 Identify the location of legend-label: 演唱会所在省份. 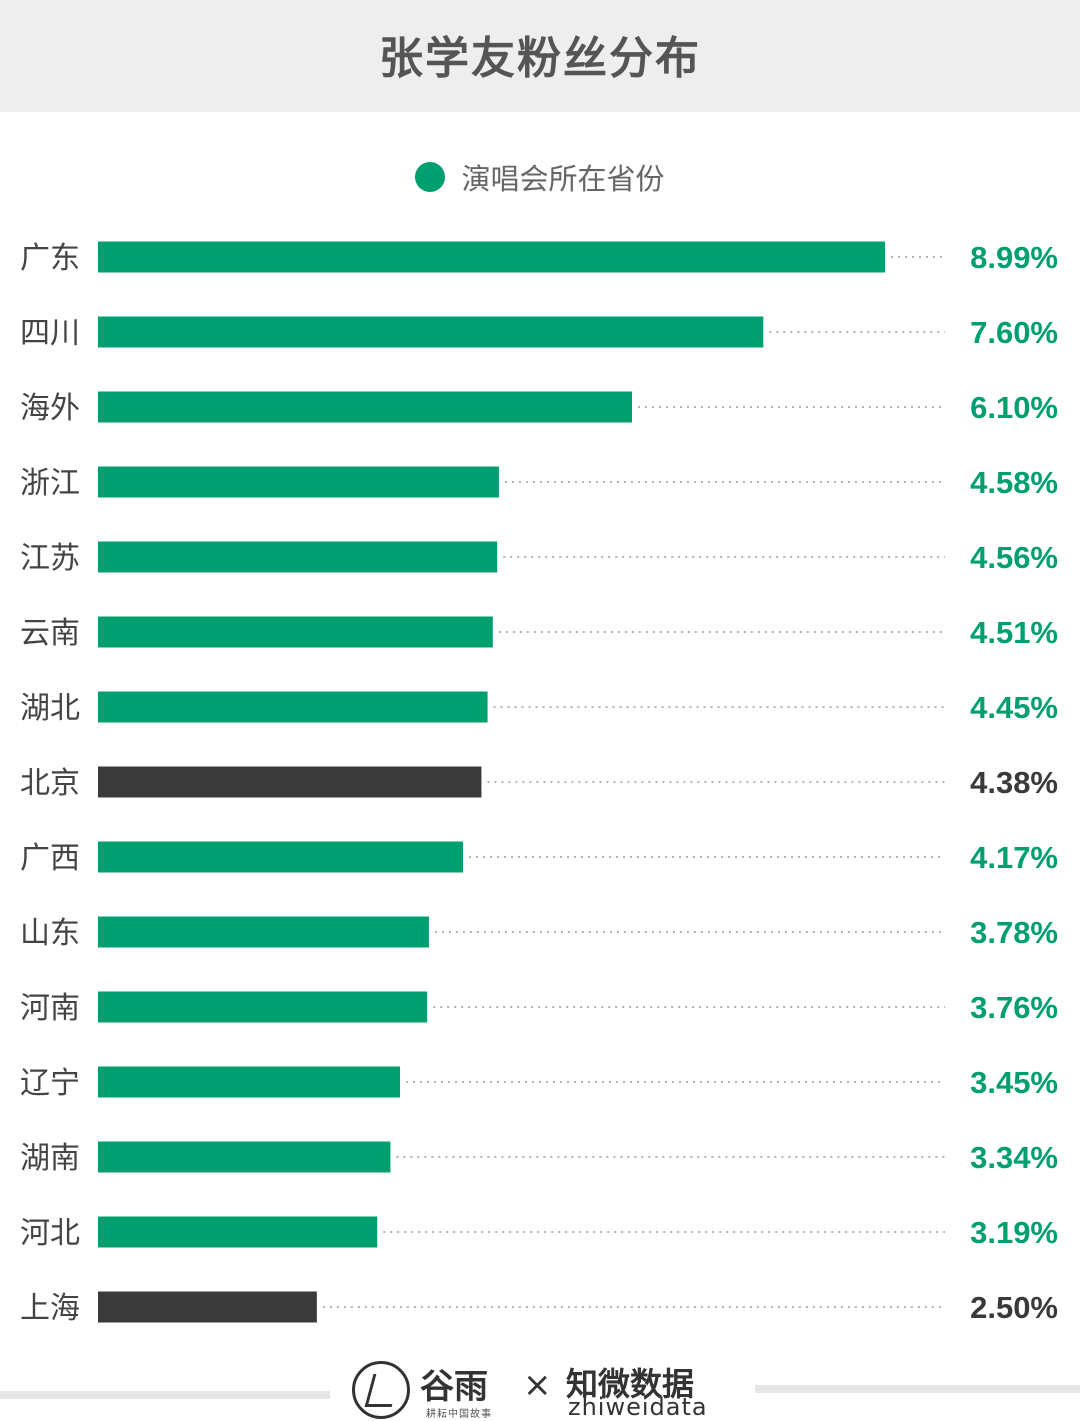
(563, 179).